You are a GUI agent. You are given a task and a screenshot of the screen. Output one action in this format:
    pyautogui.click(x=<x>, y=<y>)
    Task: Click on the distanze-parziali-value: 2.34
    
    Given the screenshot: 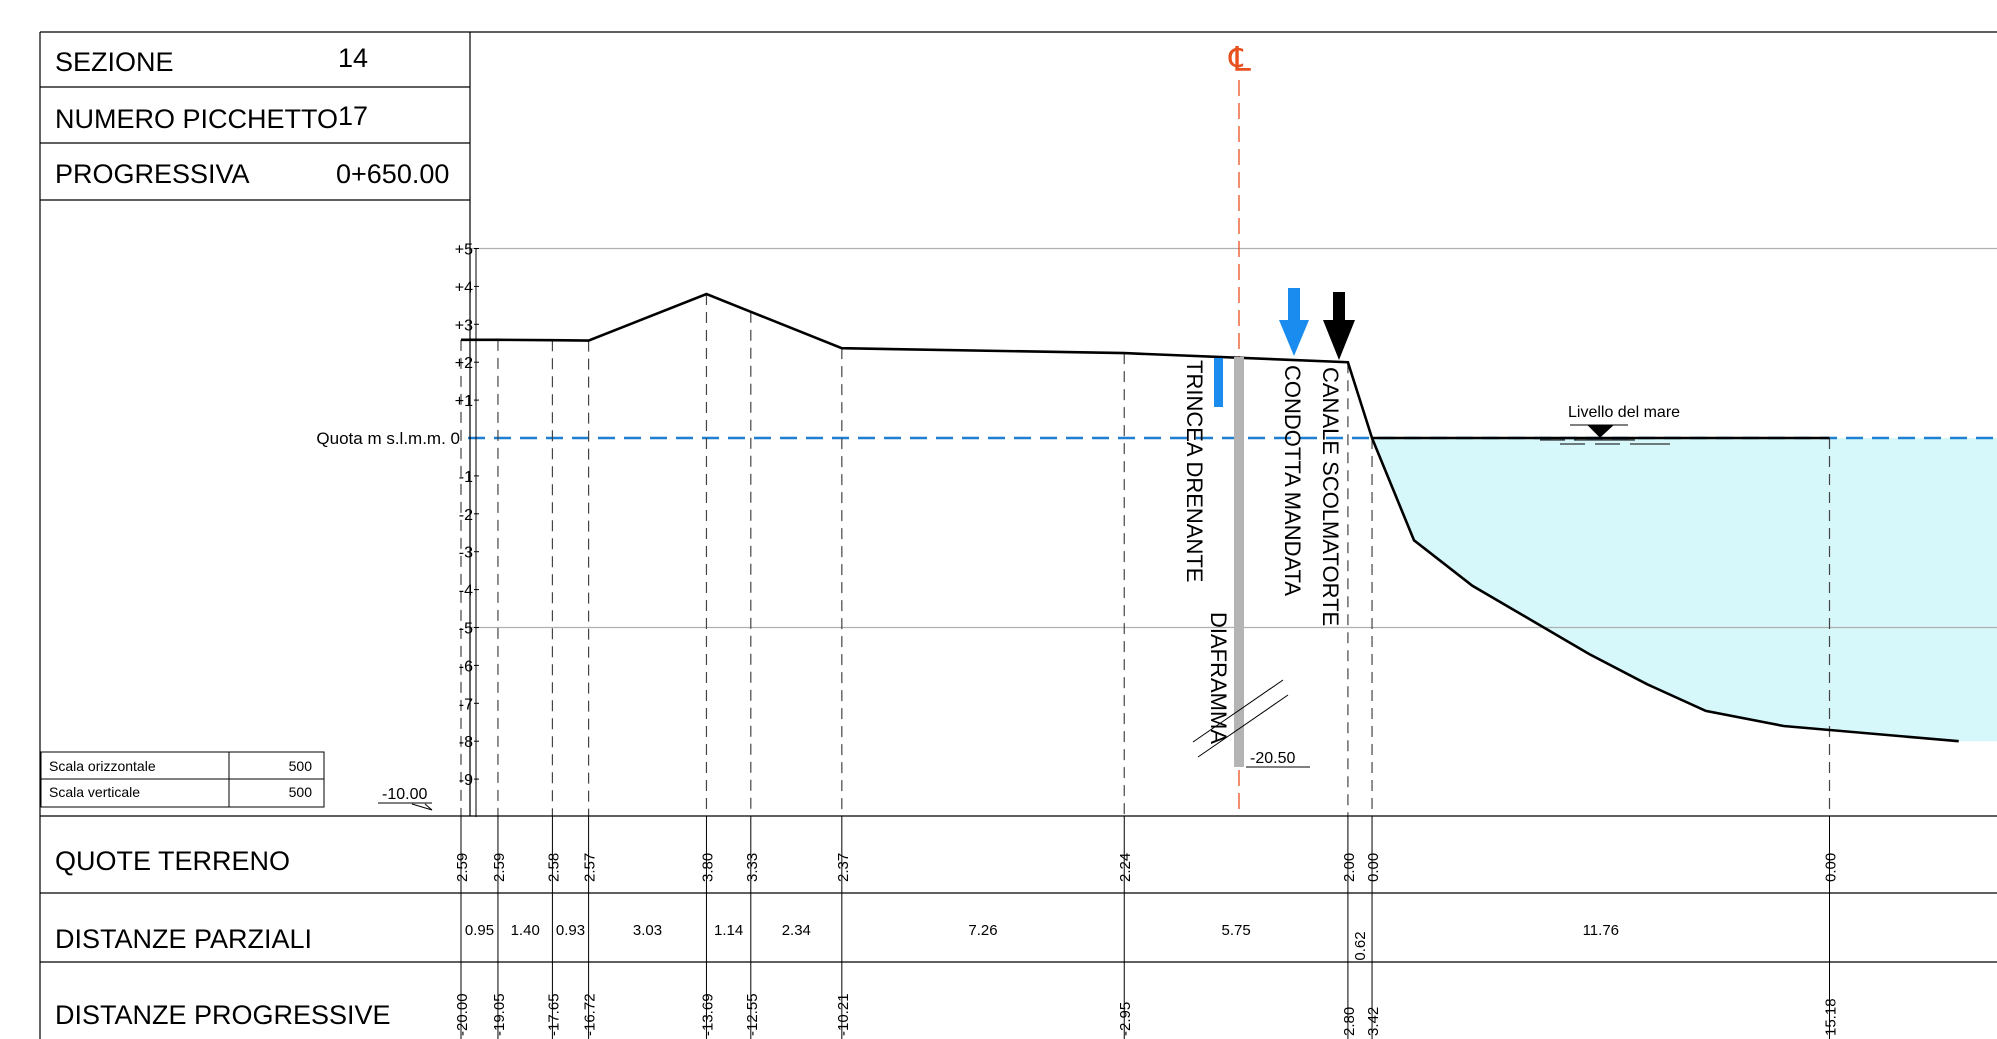 What is the action you would take?
    pyautogui.click(x=796, y=930)
    